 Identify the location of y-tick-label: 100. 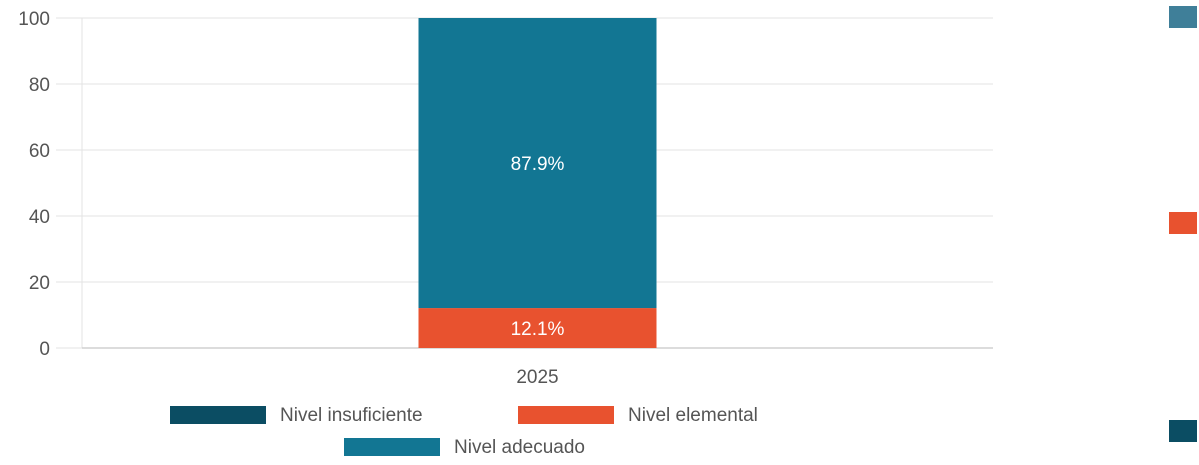
(34, 19).